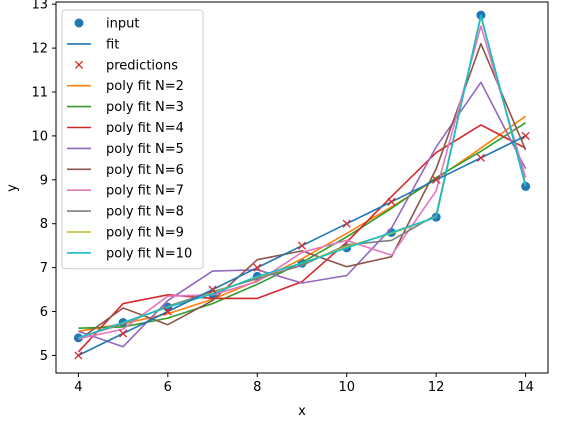 Image resolution: width=569 pixels, height=425 pixels. I want to click on legend-label: poly fit N=9, so click(145, 233).